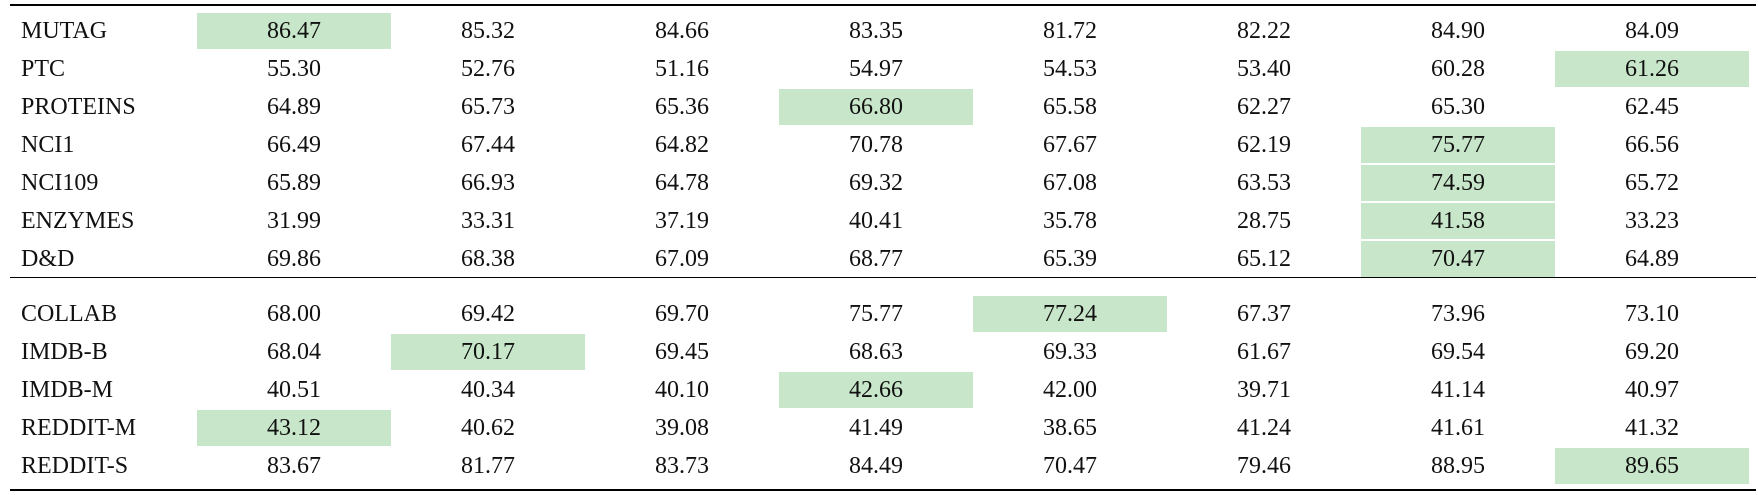  I want to click on row-label: PTC, so click(43, 69).